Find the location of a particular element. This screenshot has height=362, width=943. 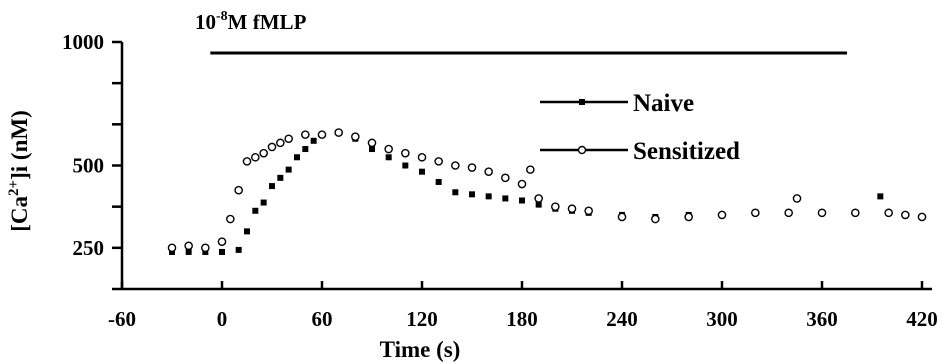

y-axis-title-sup: 2+ is located at coordinates (14, 188).